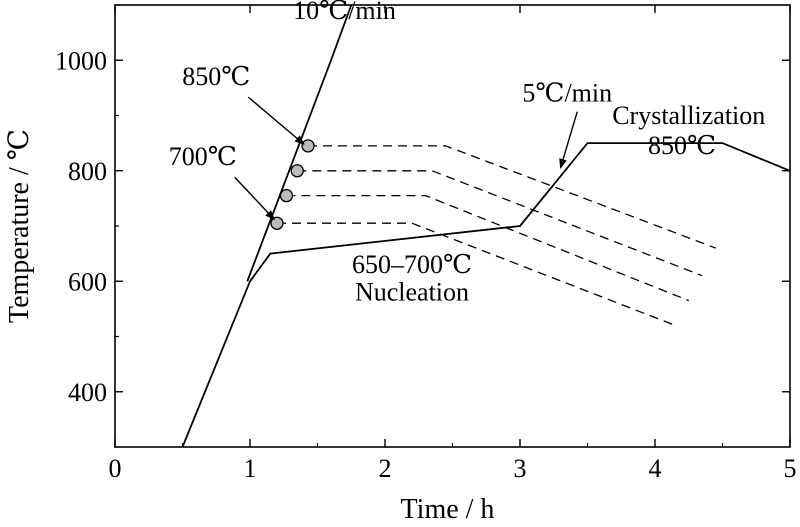 This screenshot has height=527, width=800. Describe the element at coordinates (520, 468) in the screenshot. I see `x-tick-label: 3` at that location.